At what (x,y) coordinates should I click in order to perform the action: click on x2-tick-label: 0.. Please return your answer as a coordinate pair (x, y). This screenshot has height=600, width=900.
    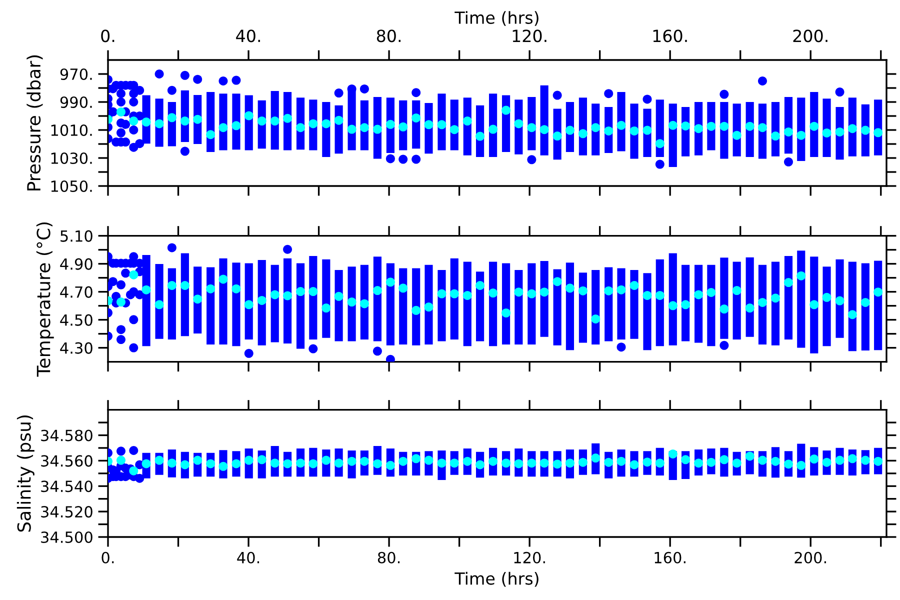
    Looking at the image, I should click on (107, 36).